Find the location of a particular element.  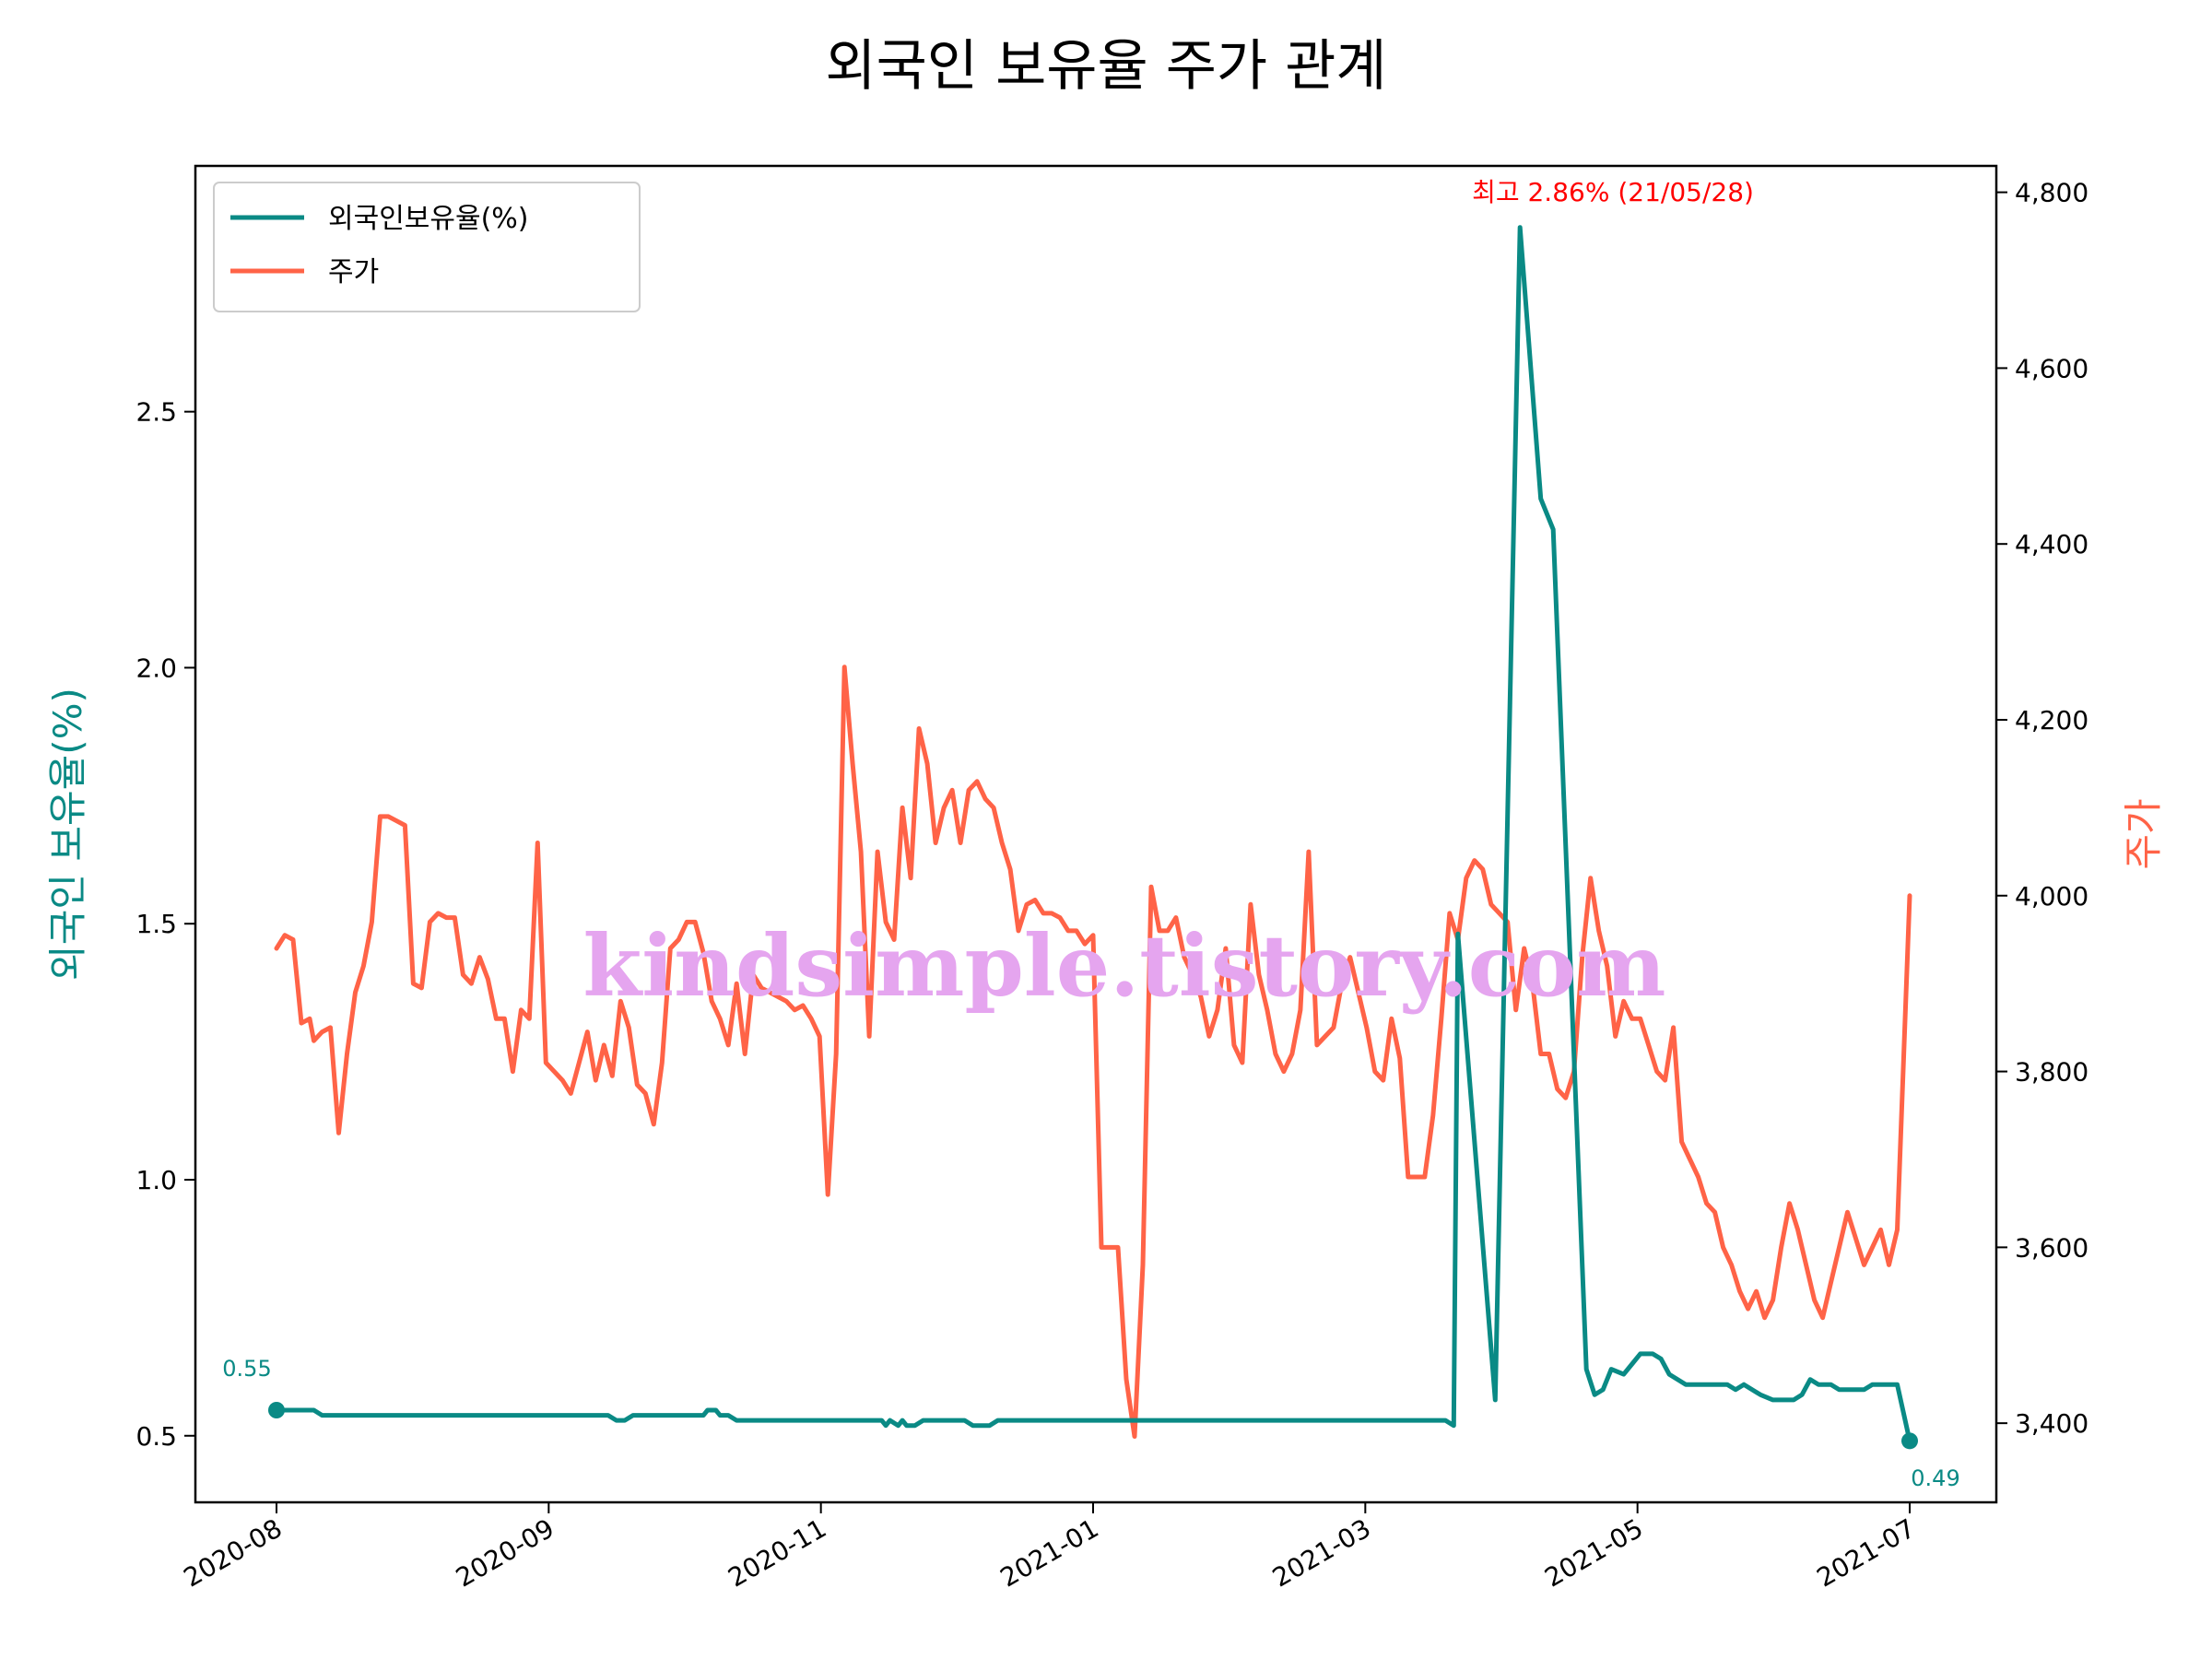

left-tick-label: 0.5 is located at coordinates (156, 1436).